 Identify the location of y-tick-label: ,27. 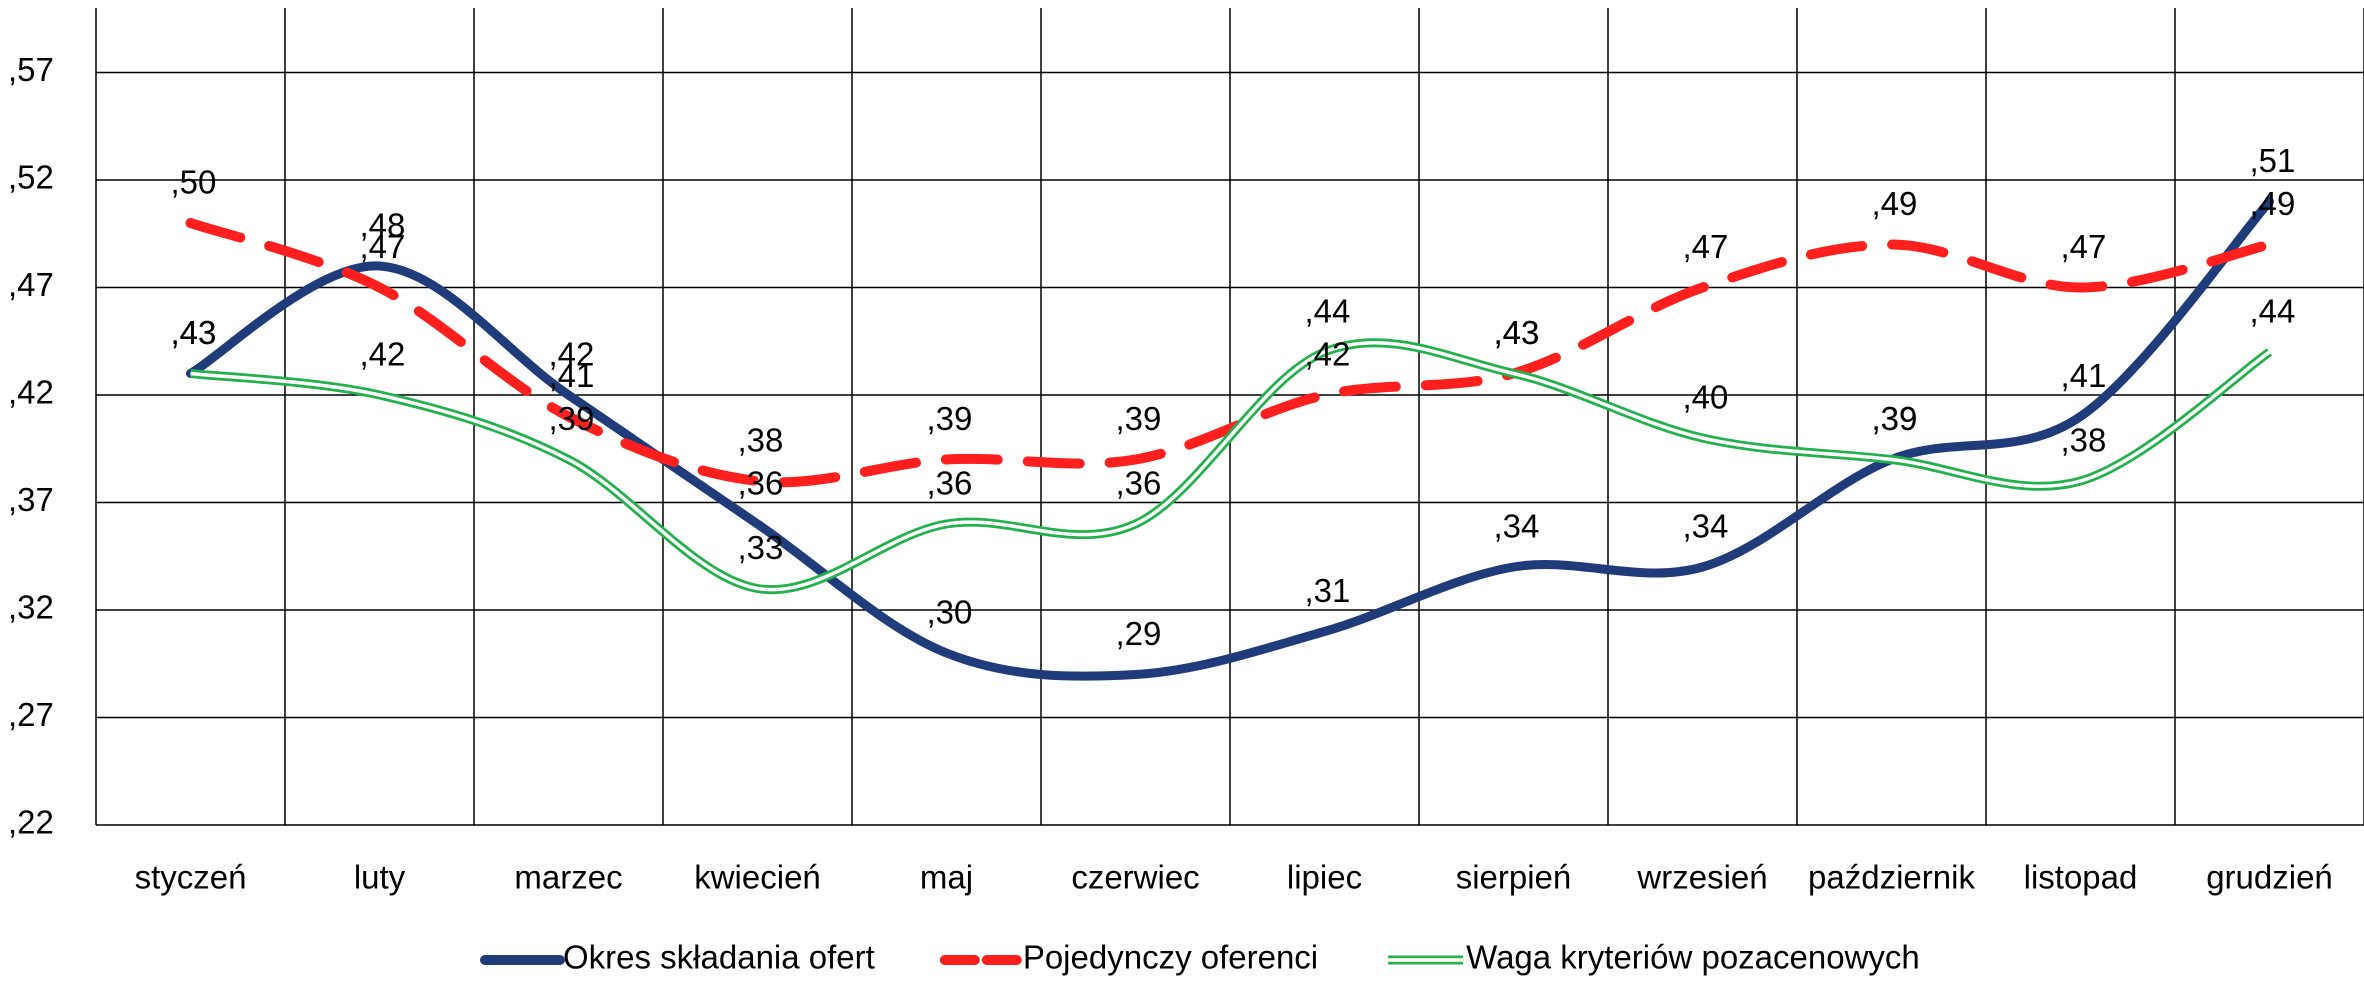
(31, 714).